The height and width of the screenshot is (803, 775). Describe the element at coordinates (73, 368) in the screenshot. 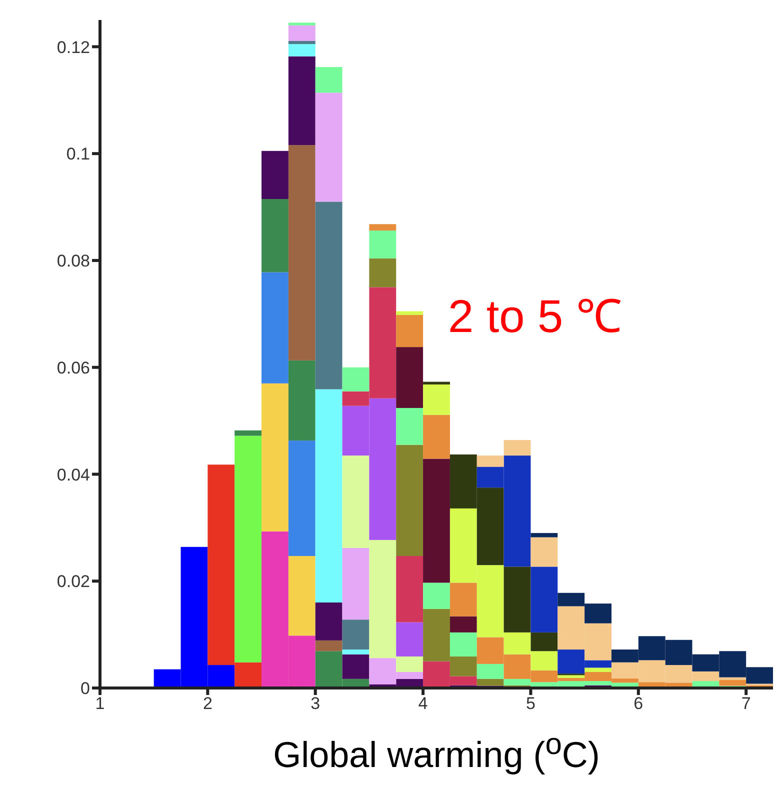

I see `y-tick-label: 0.06` at that location.